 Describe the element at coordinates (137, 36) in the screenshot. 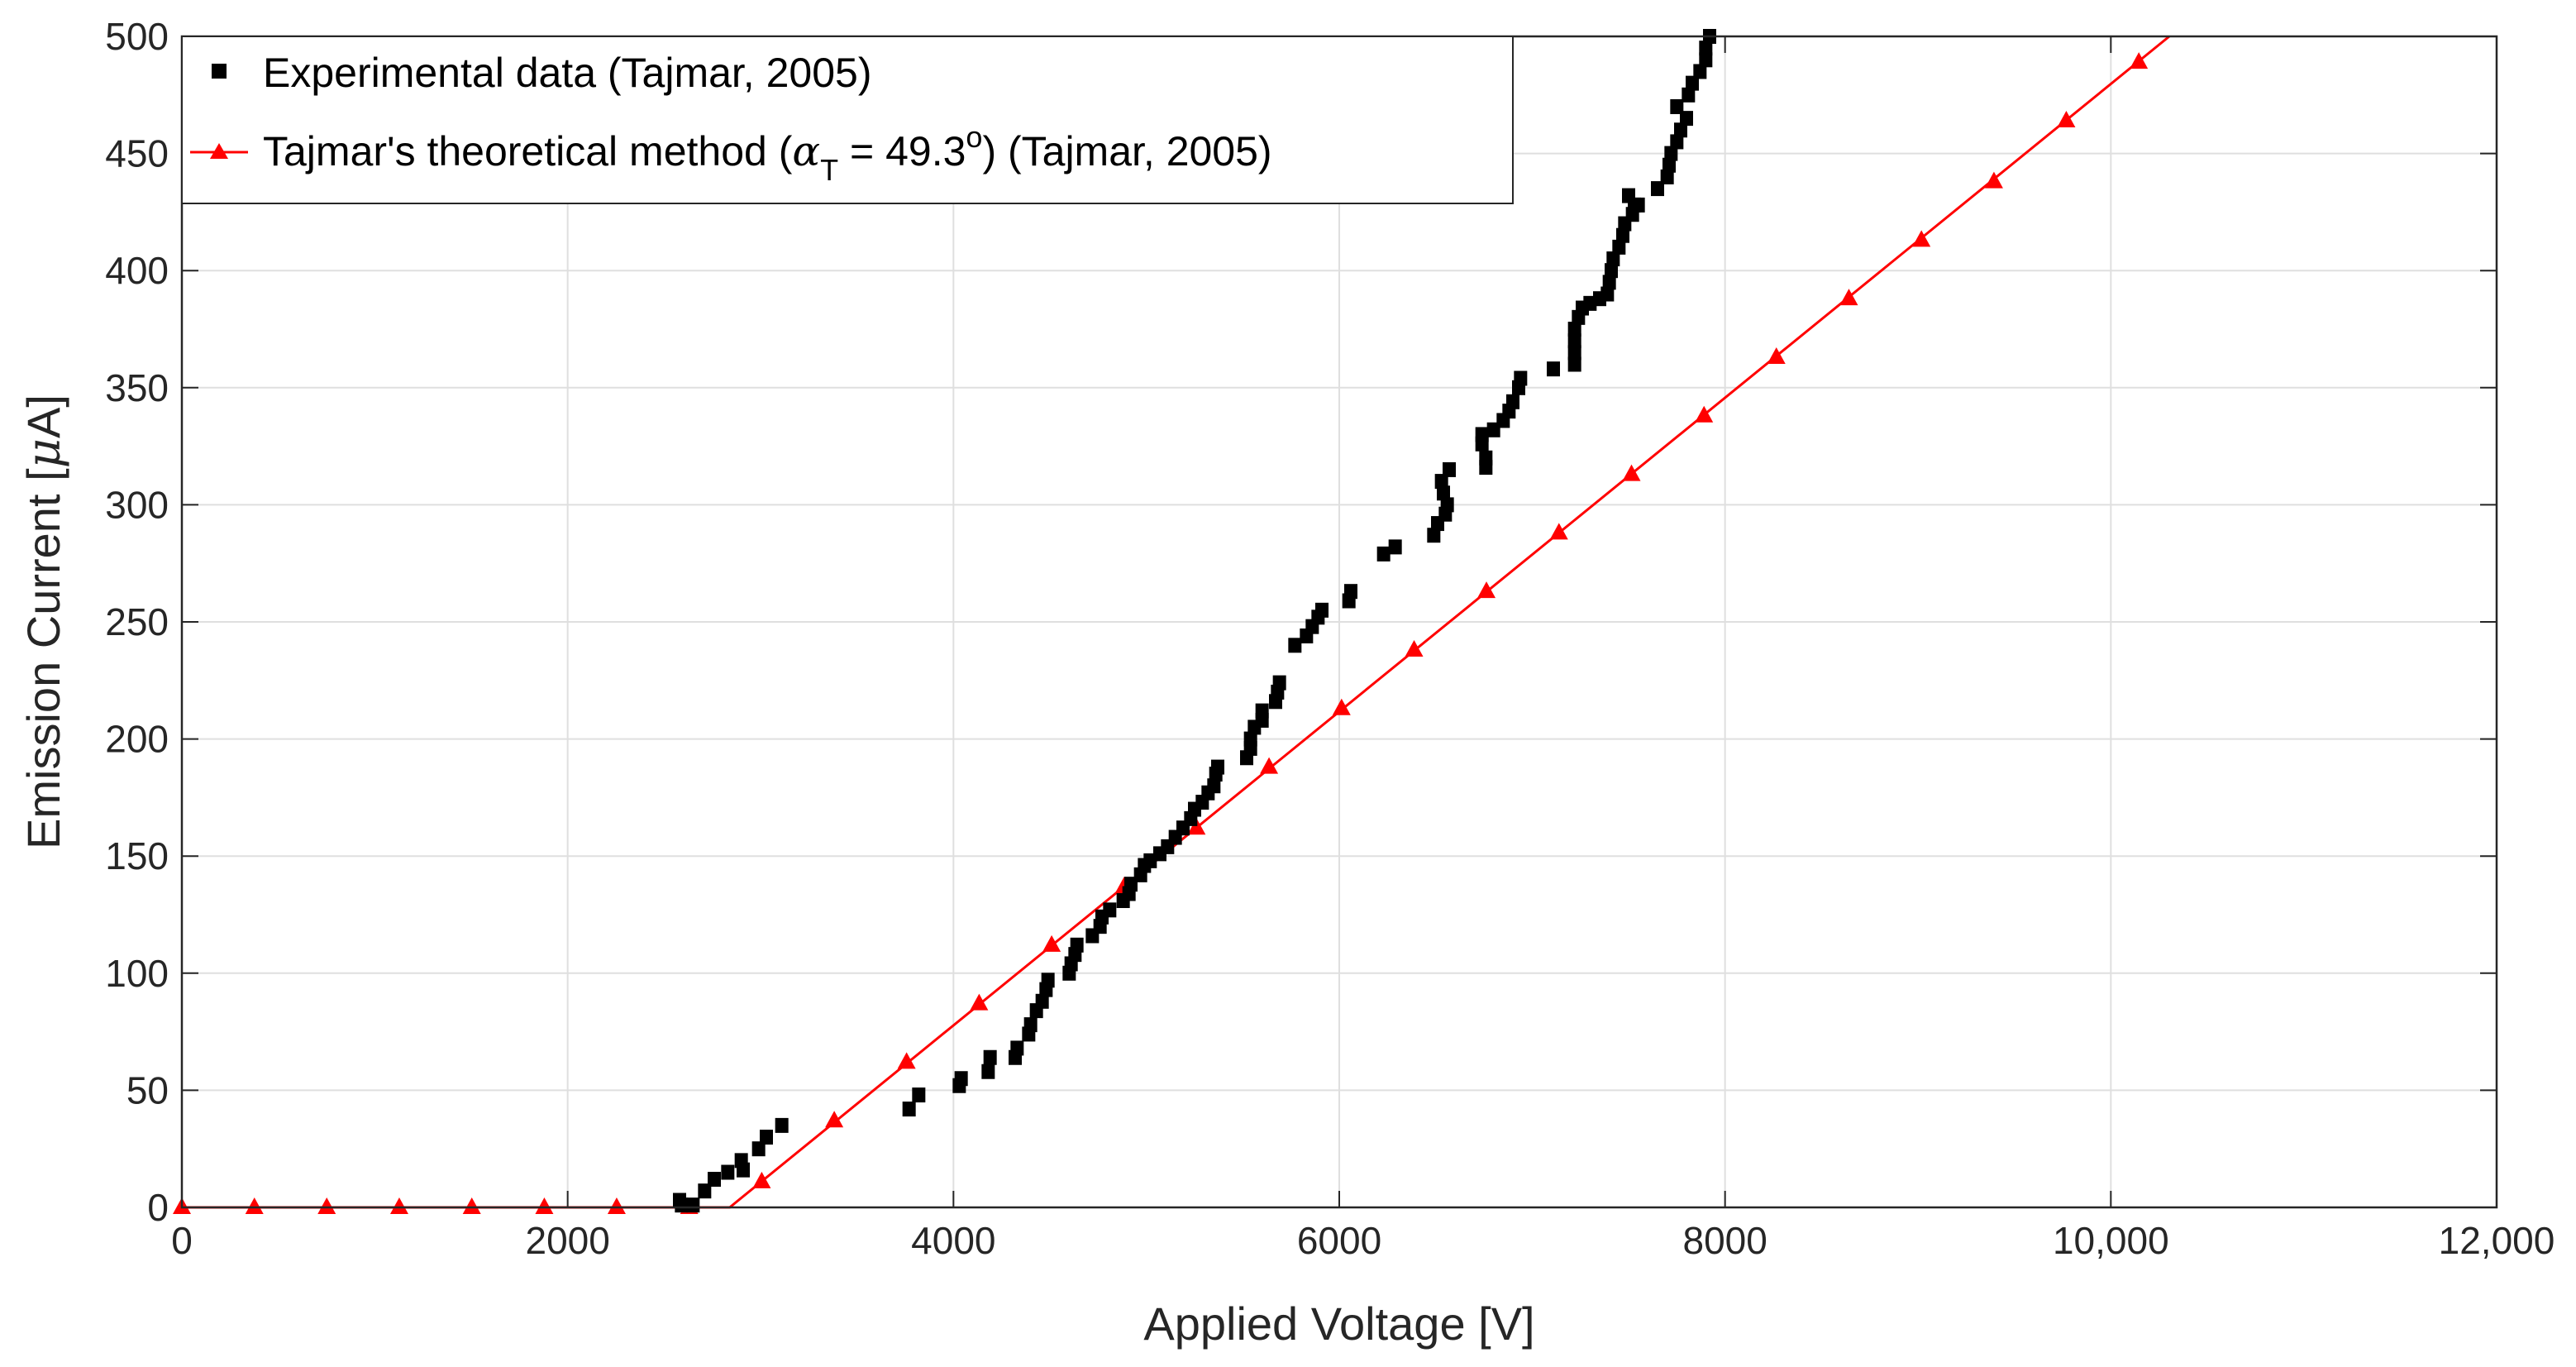

I see `y-tick-label: 500` at that location.